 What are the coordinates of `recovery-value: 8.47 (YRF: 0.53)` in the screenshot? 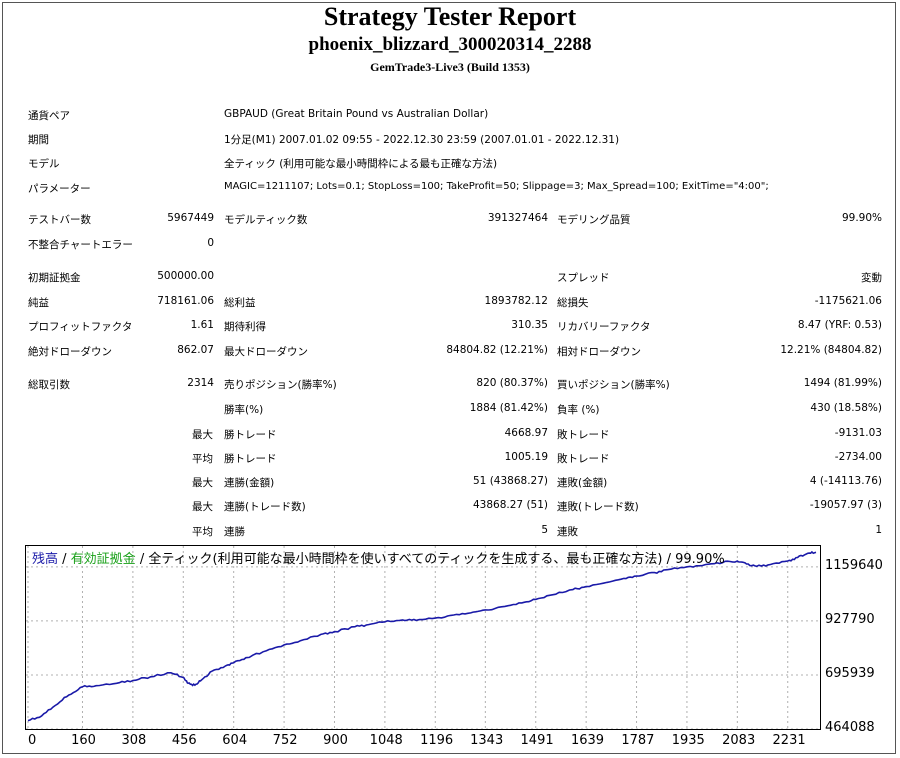 It's located at (839, 325).